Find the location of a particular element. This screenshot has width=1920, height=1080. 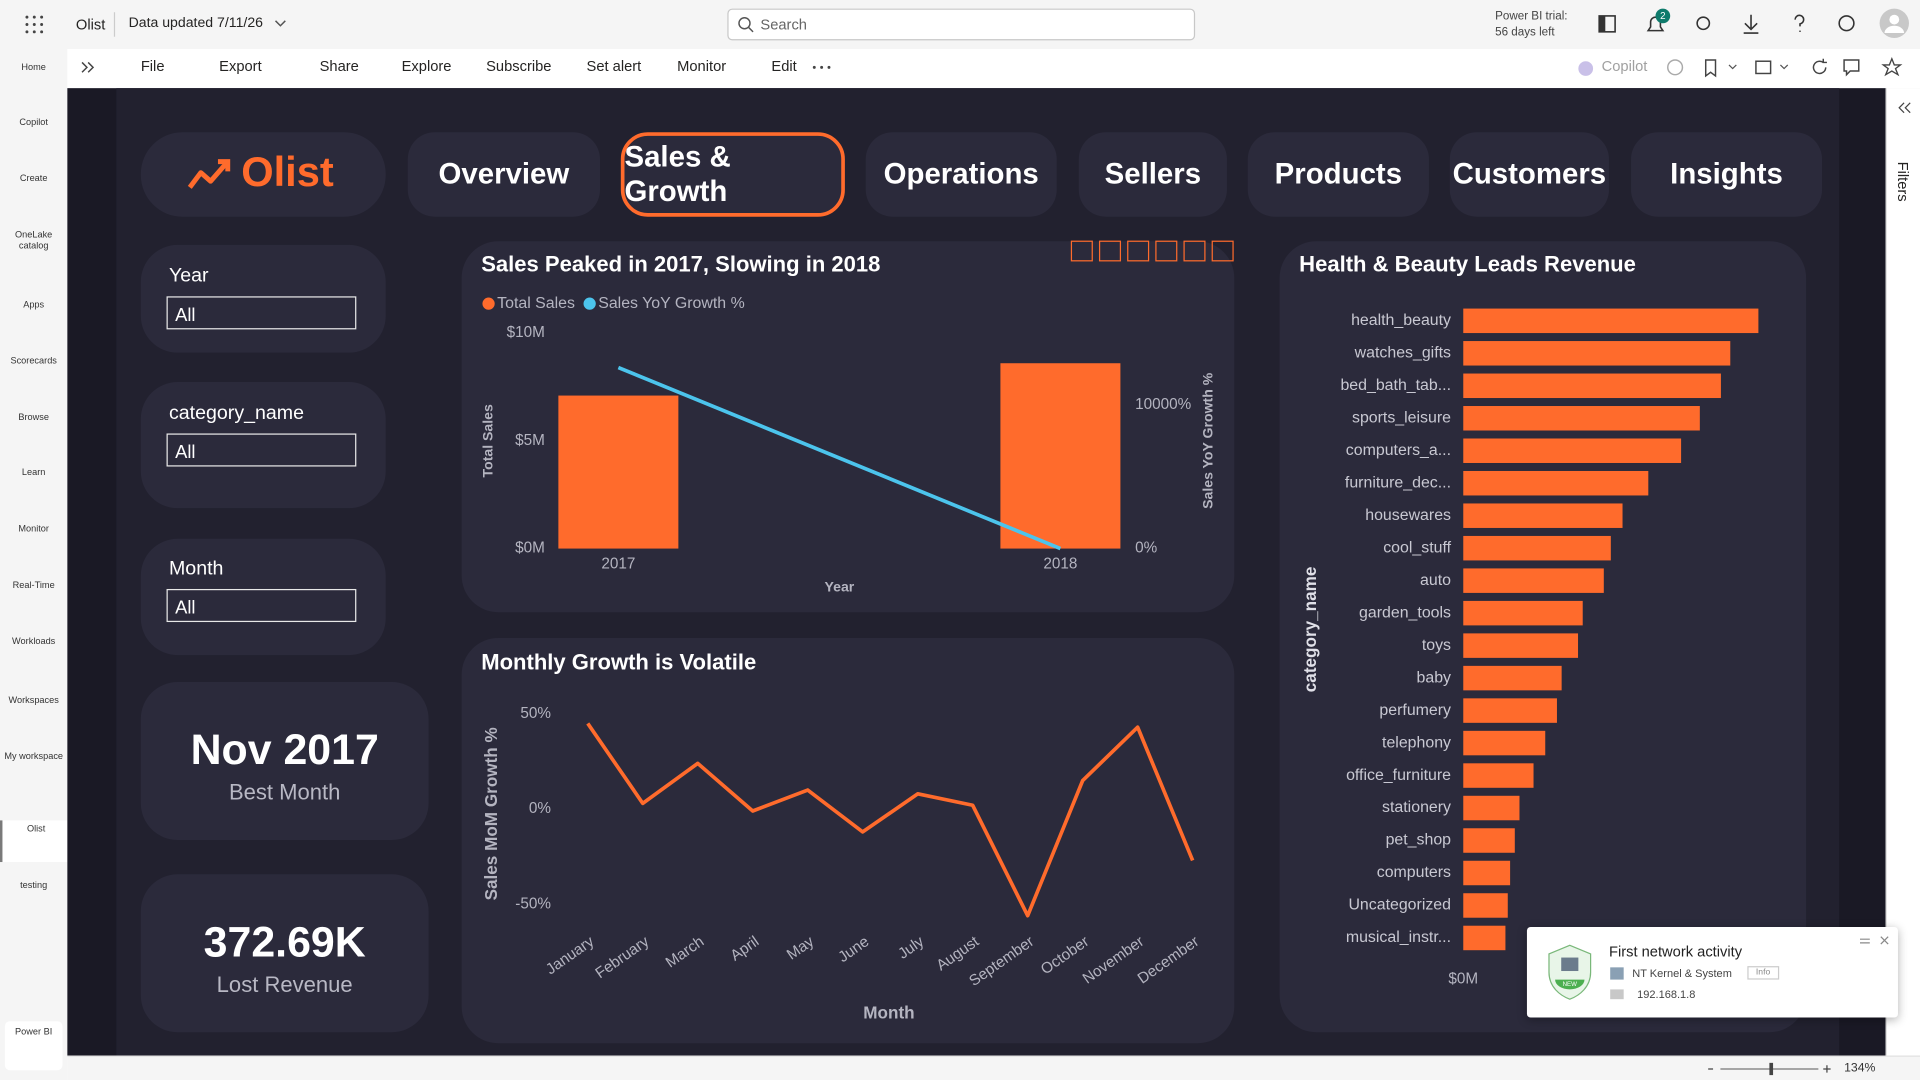

y-tick-label: stationery is located at coordinates (1416, 807).